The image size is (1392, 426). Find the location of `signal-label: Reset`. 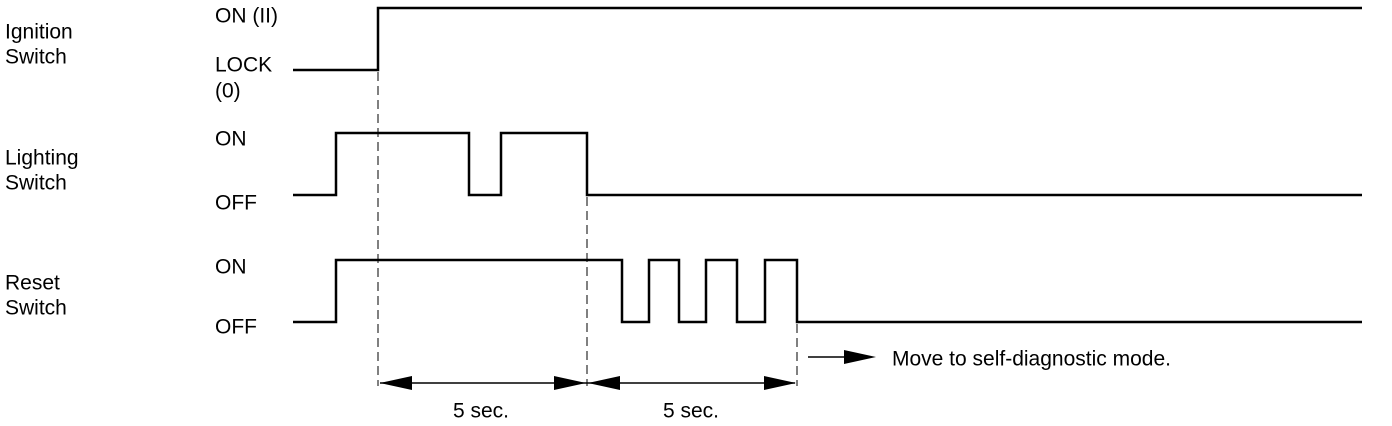

signal-label: Reset is located at coordinates (32, 283).